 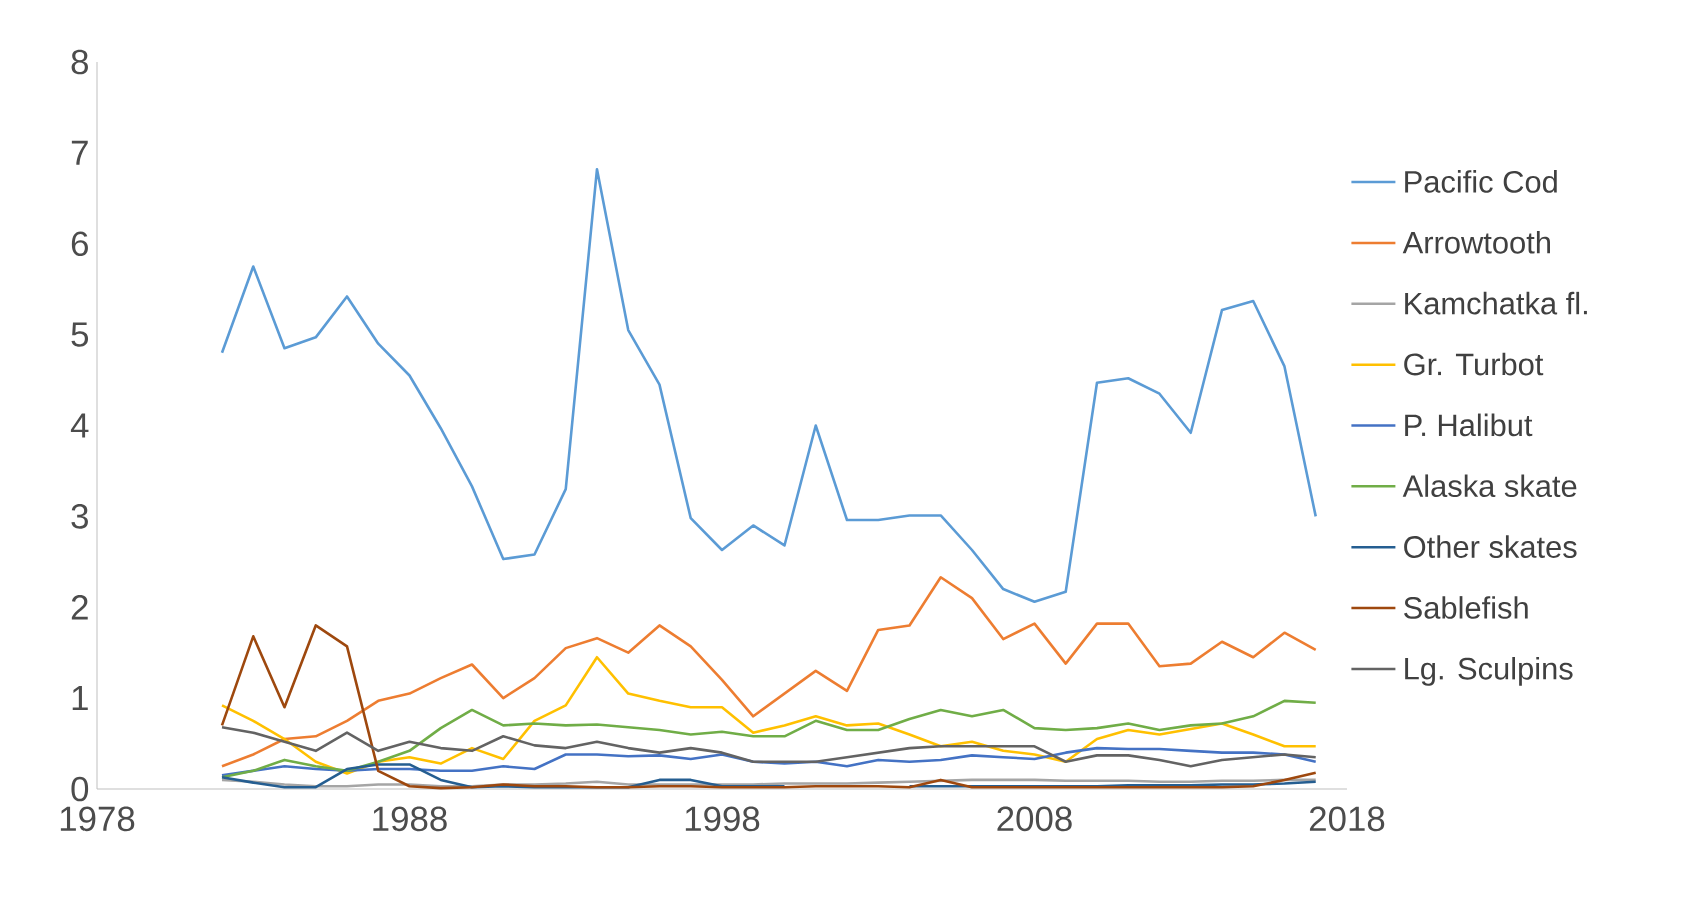 What do you see at coordinates (79, 607) in the screenshot?
I see `y-tick-label: 2` at bounding box center [79, 607].